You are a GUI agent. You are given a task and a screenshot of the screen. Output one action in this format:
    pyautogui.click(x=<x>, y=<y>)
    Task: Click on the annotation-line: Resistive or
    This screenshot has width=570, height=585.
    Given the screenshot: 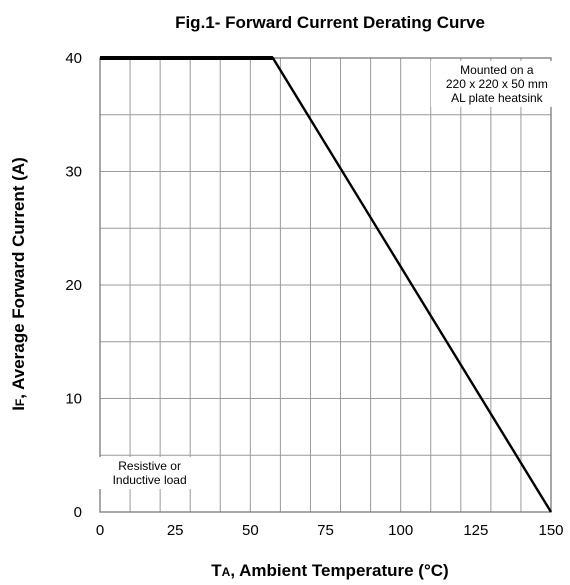 What is the action you would take?
    pyautogui.click(x=149, y=466)
    